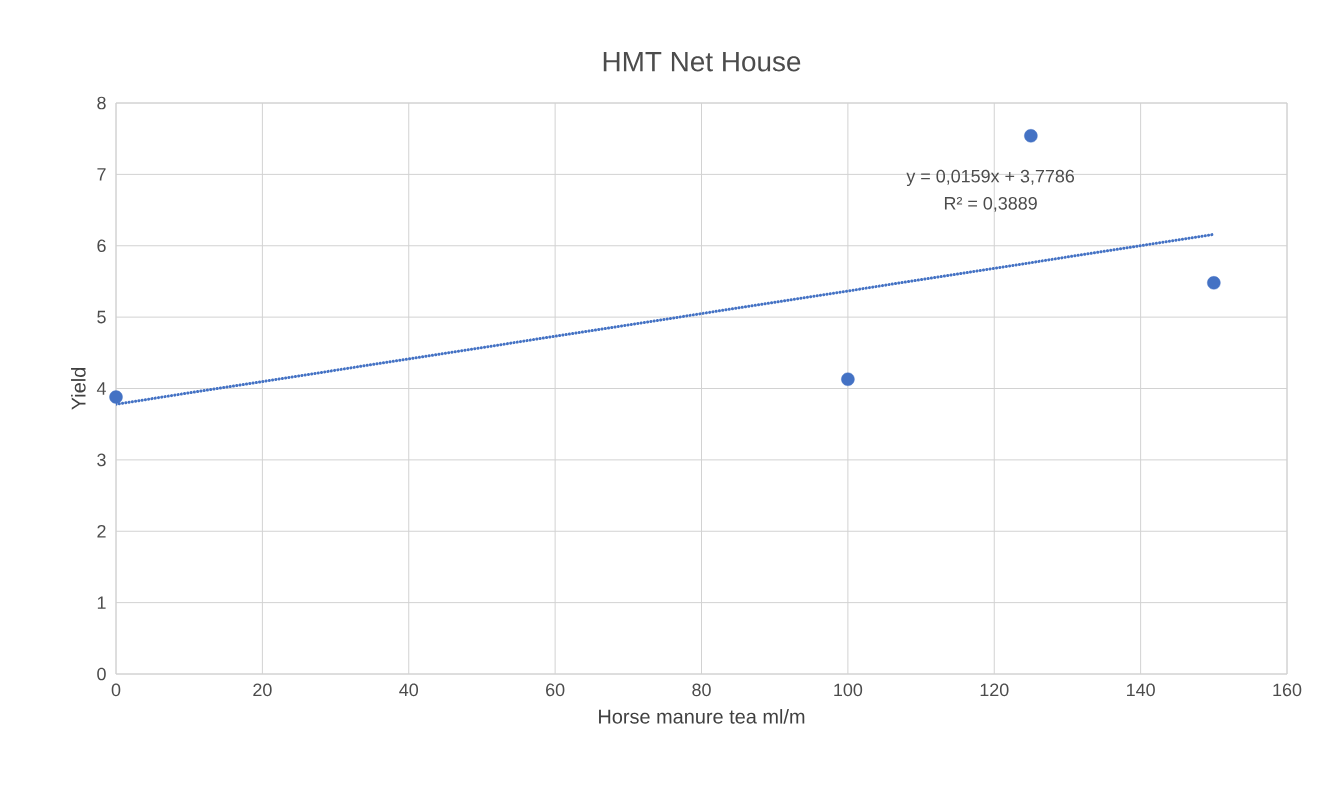  Describe the element at coordinates (702, 716) in the screenshot. I see `x-axis-title: Horse manure tea ml/m` at that location.